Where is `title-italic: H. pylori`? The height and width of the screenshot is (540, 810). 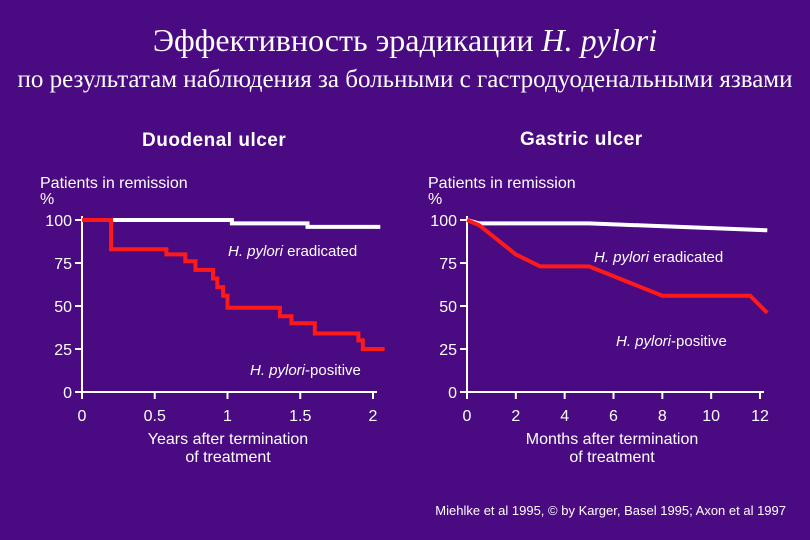
title-italic: H. pylori is located at coordinates (599, 40).